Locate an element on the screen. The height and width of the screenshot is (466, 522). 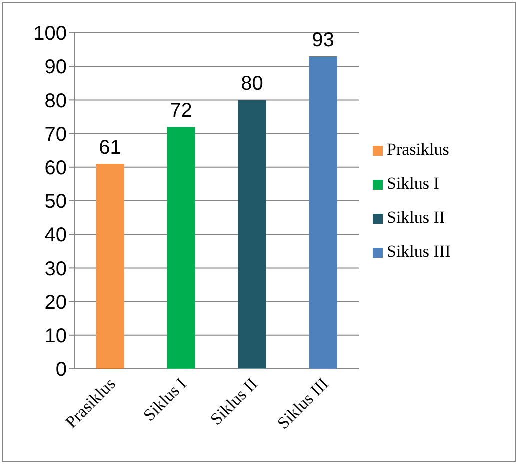
y-tick-label: 30 is located at coordinates (55, 269).